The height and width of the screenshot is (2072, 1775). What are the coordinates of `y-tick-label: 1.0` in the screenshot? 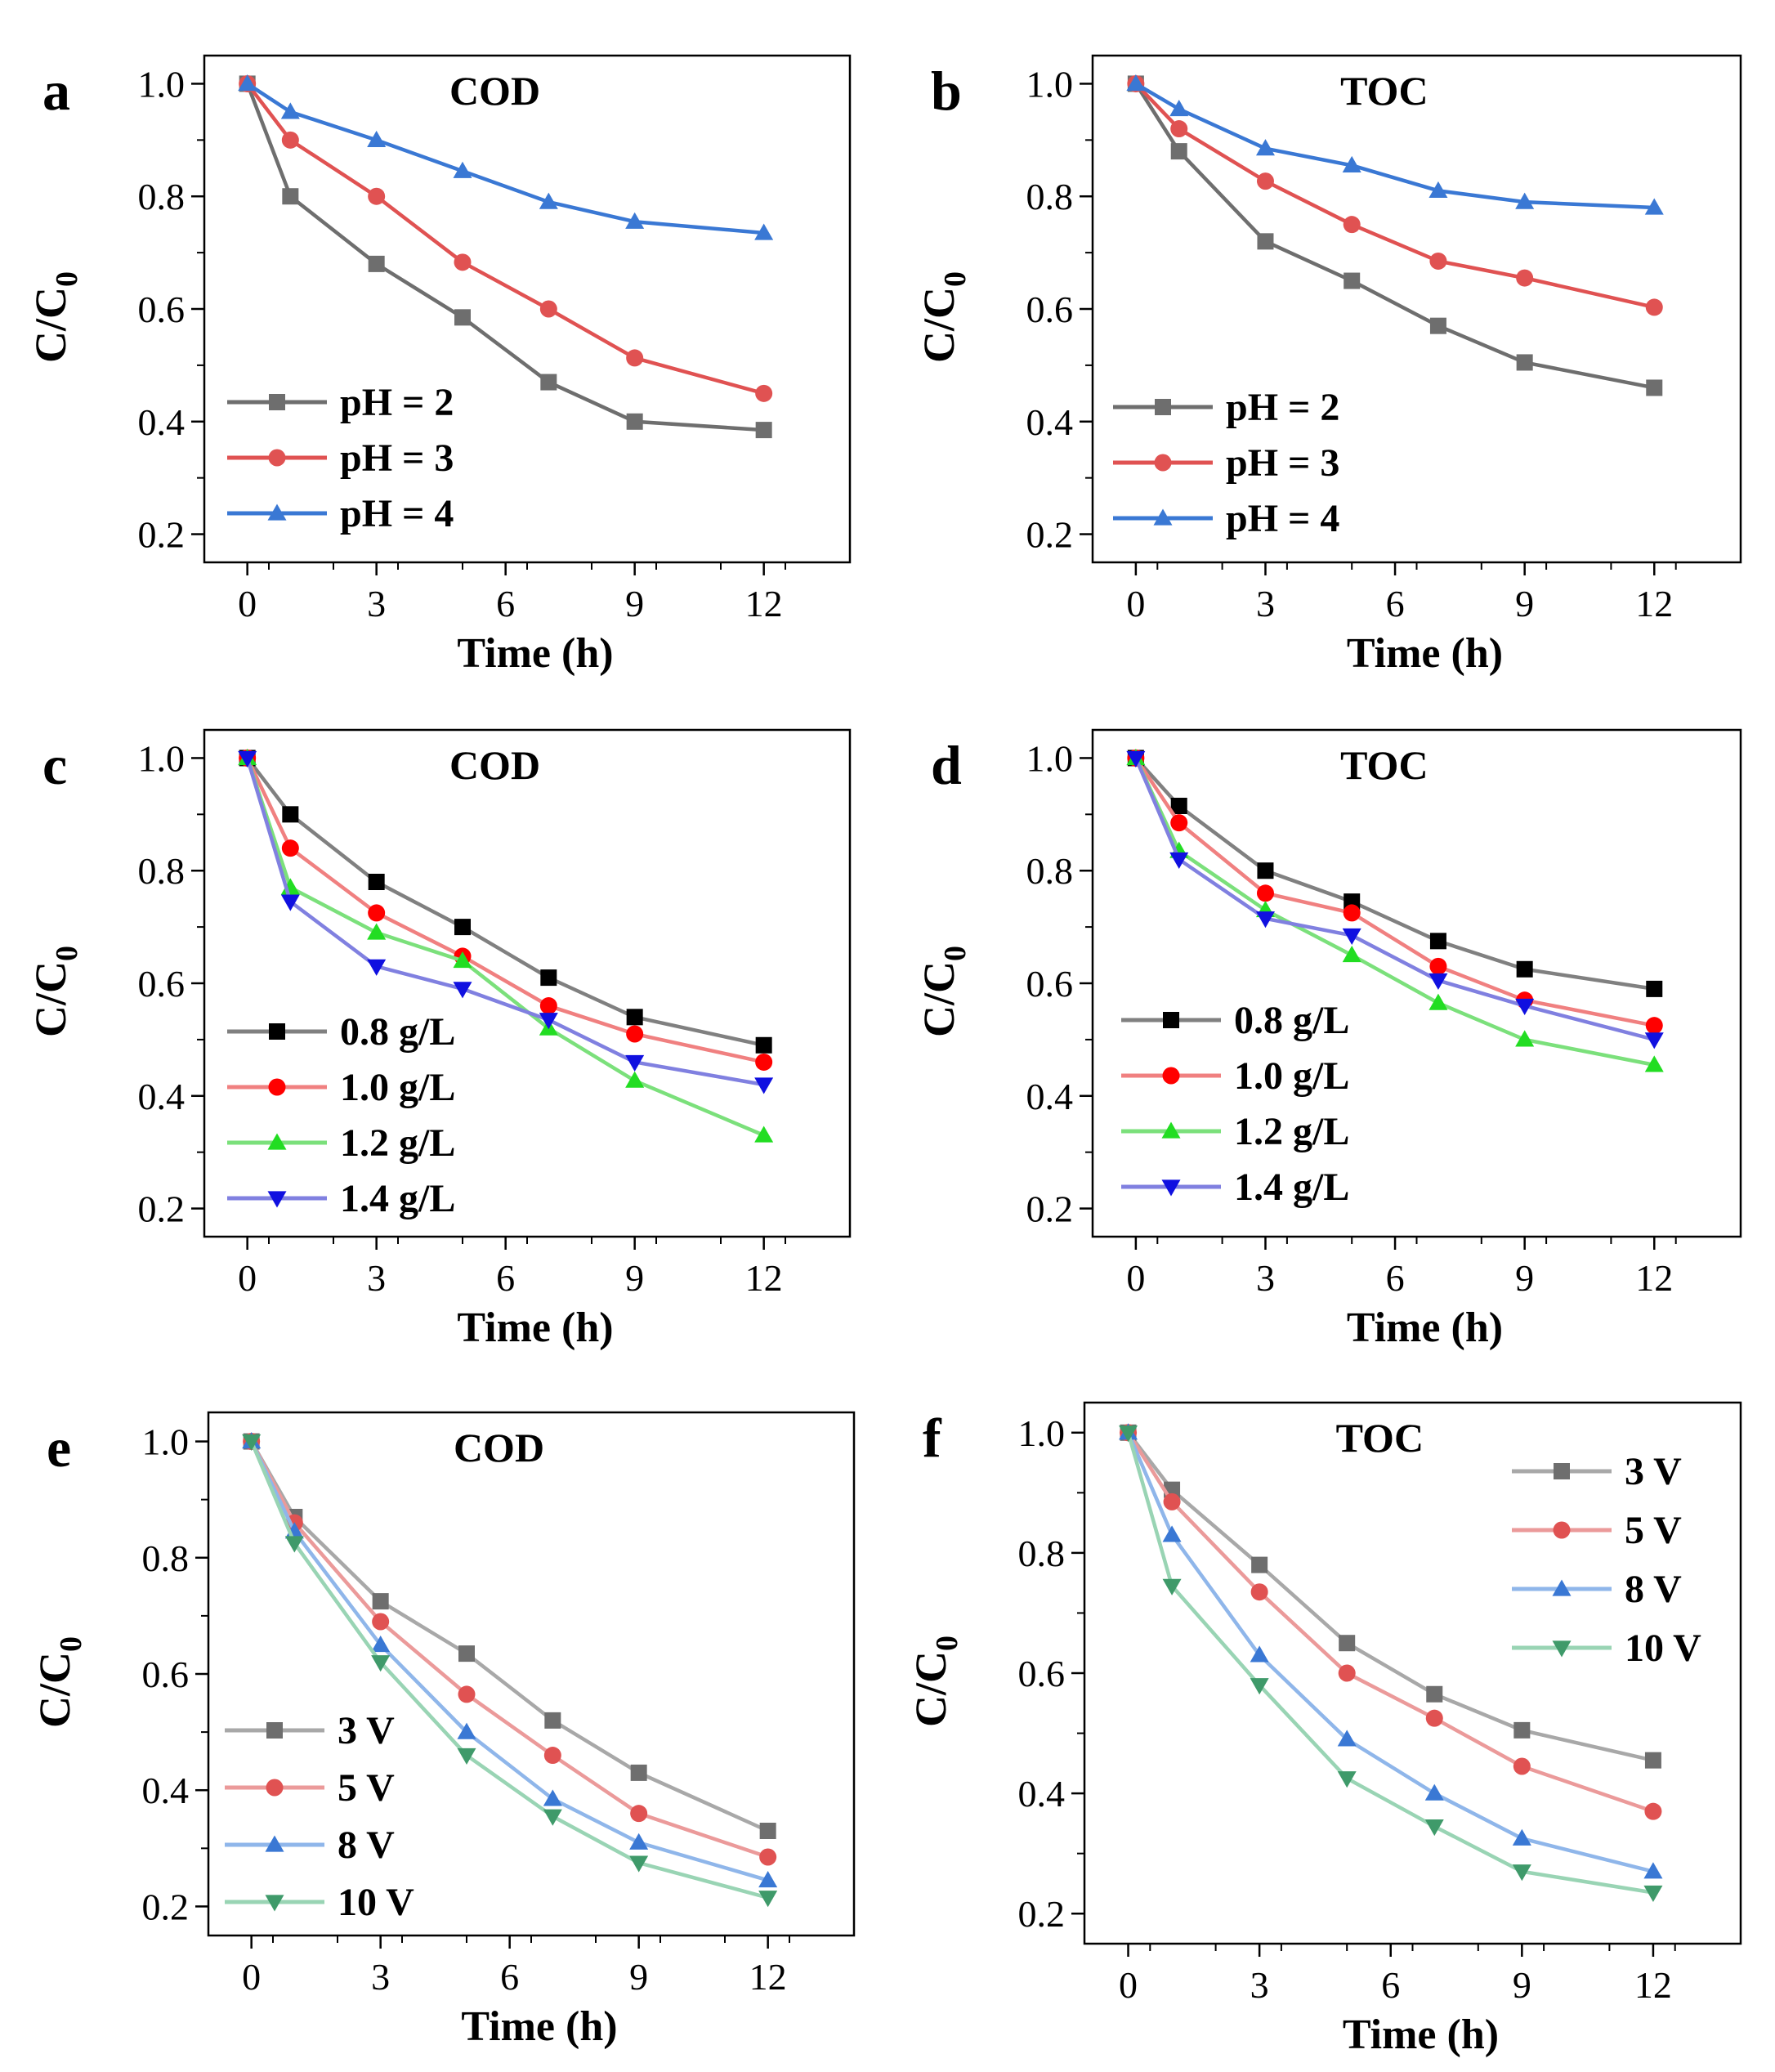 It's located at (162, 758).